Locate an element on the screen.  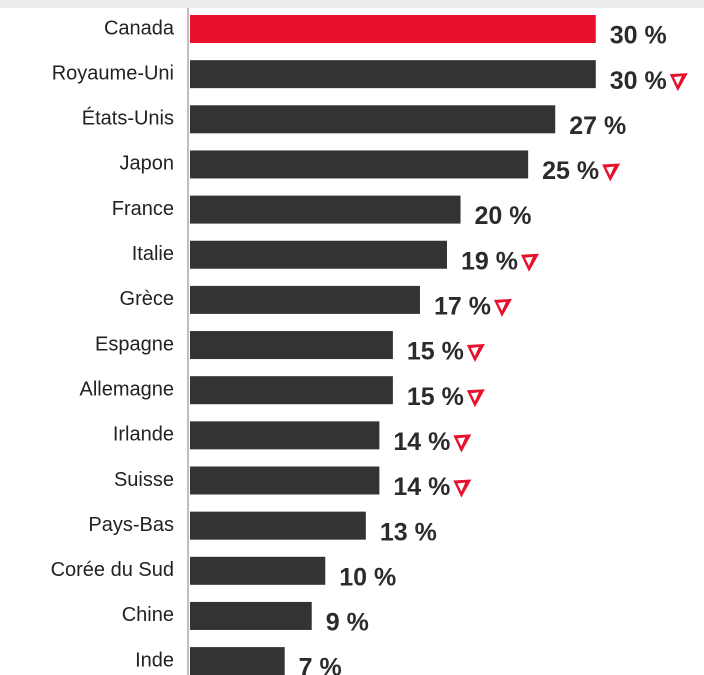
category-label: Italie is located at coordinates (153, 254).